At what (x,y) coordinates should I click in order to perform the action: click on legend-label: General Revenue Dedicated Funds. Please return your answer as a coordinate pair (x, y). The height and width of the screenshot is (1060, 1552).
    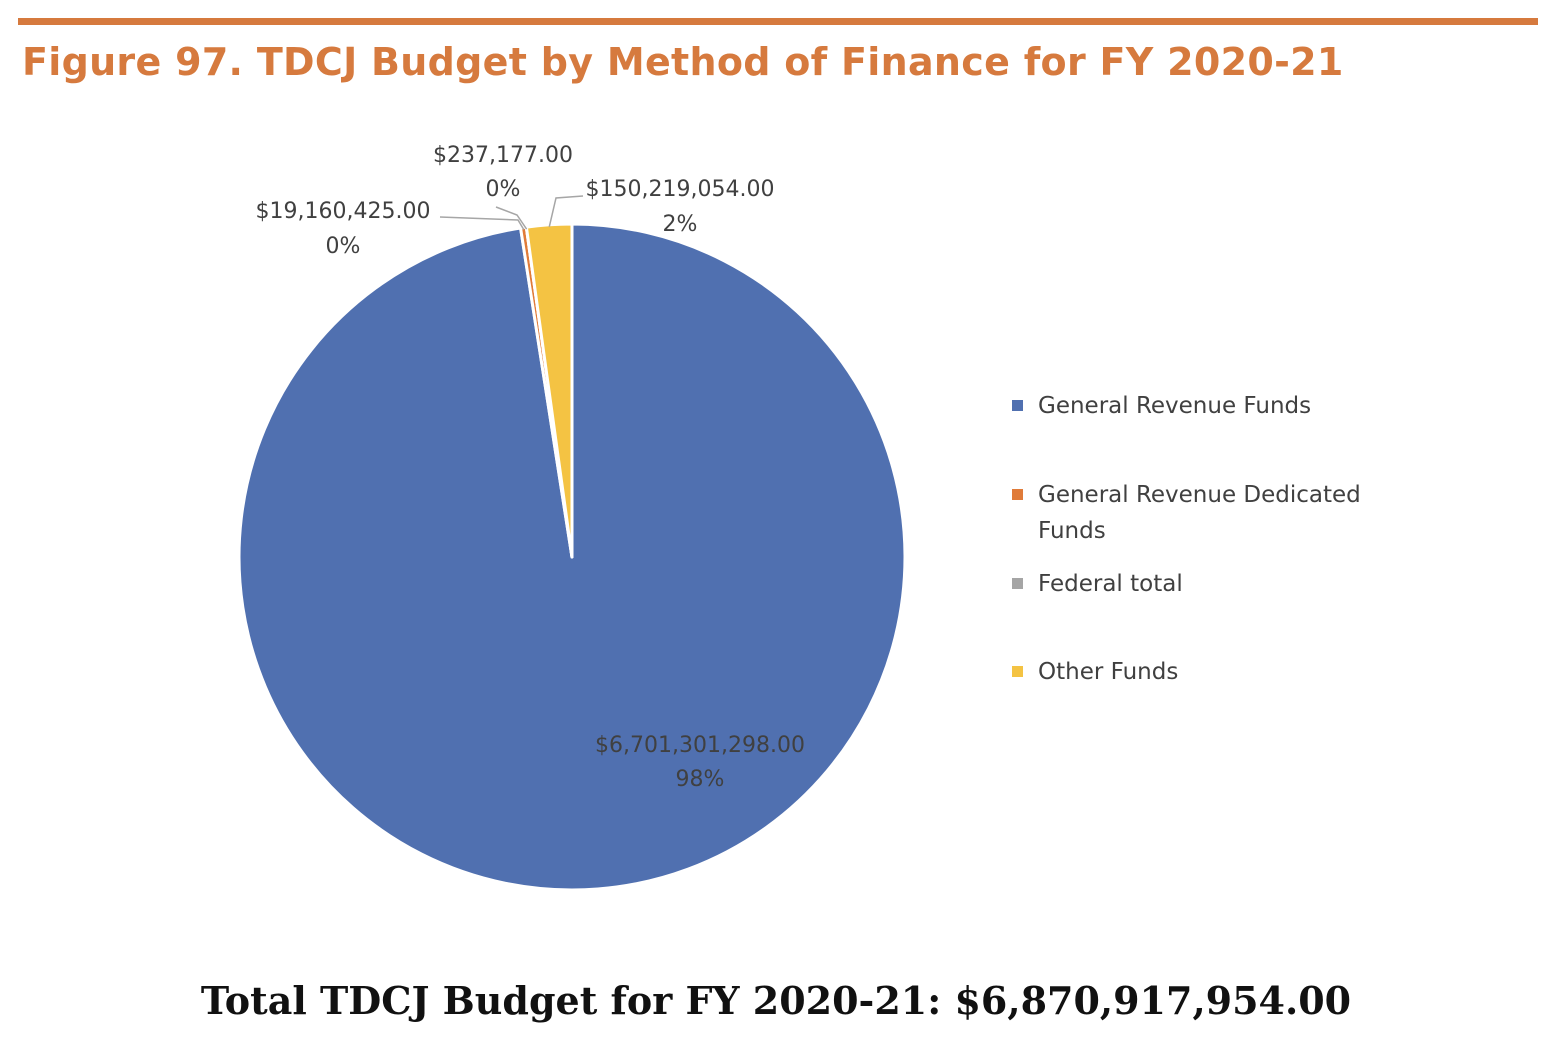
    Looking at the image, I should click on (1199, 513).